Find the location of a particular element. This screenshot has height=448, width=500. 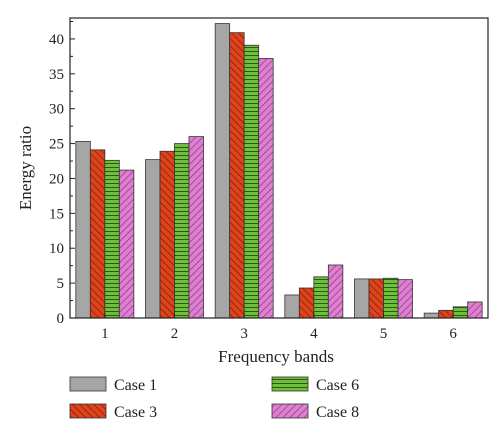

x-tick-label: 6 is located at coordinates (453, 334).